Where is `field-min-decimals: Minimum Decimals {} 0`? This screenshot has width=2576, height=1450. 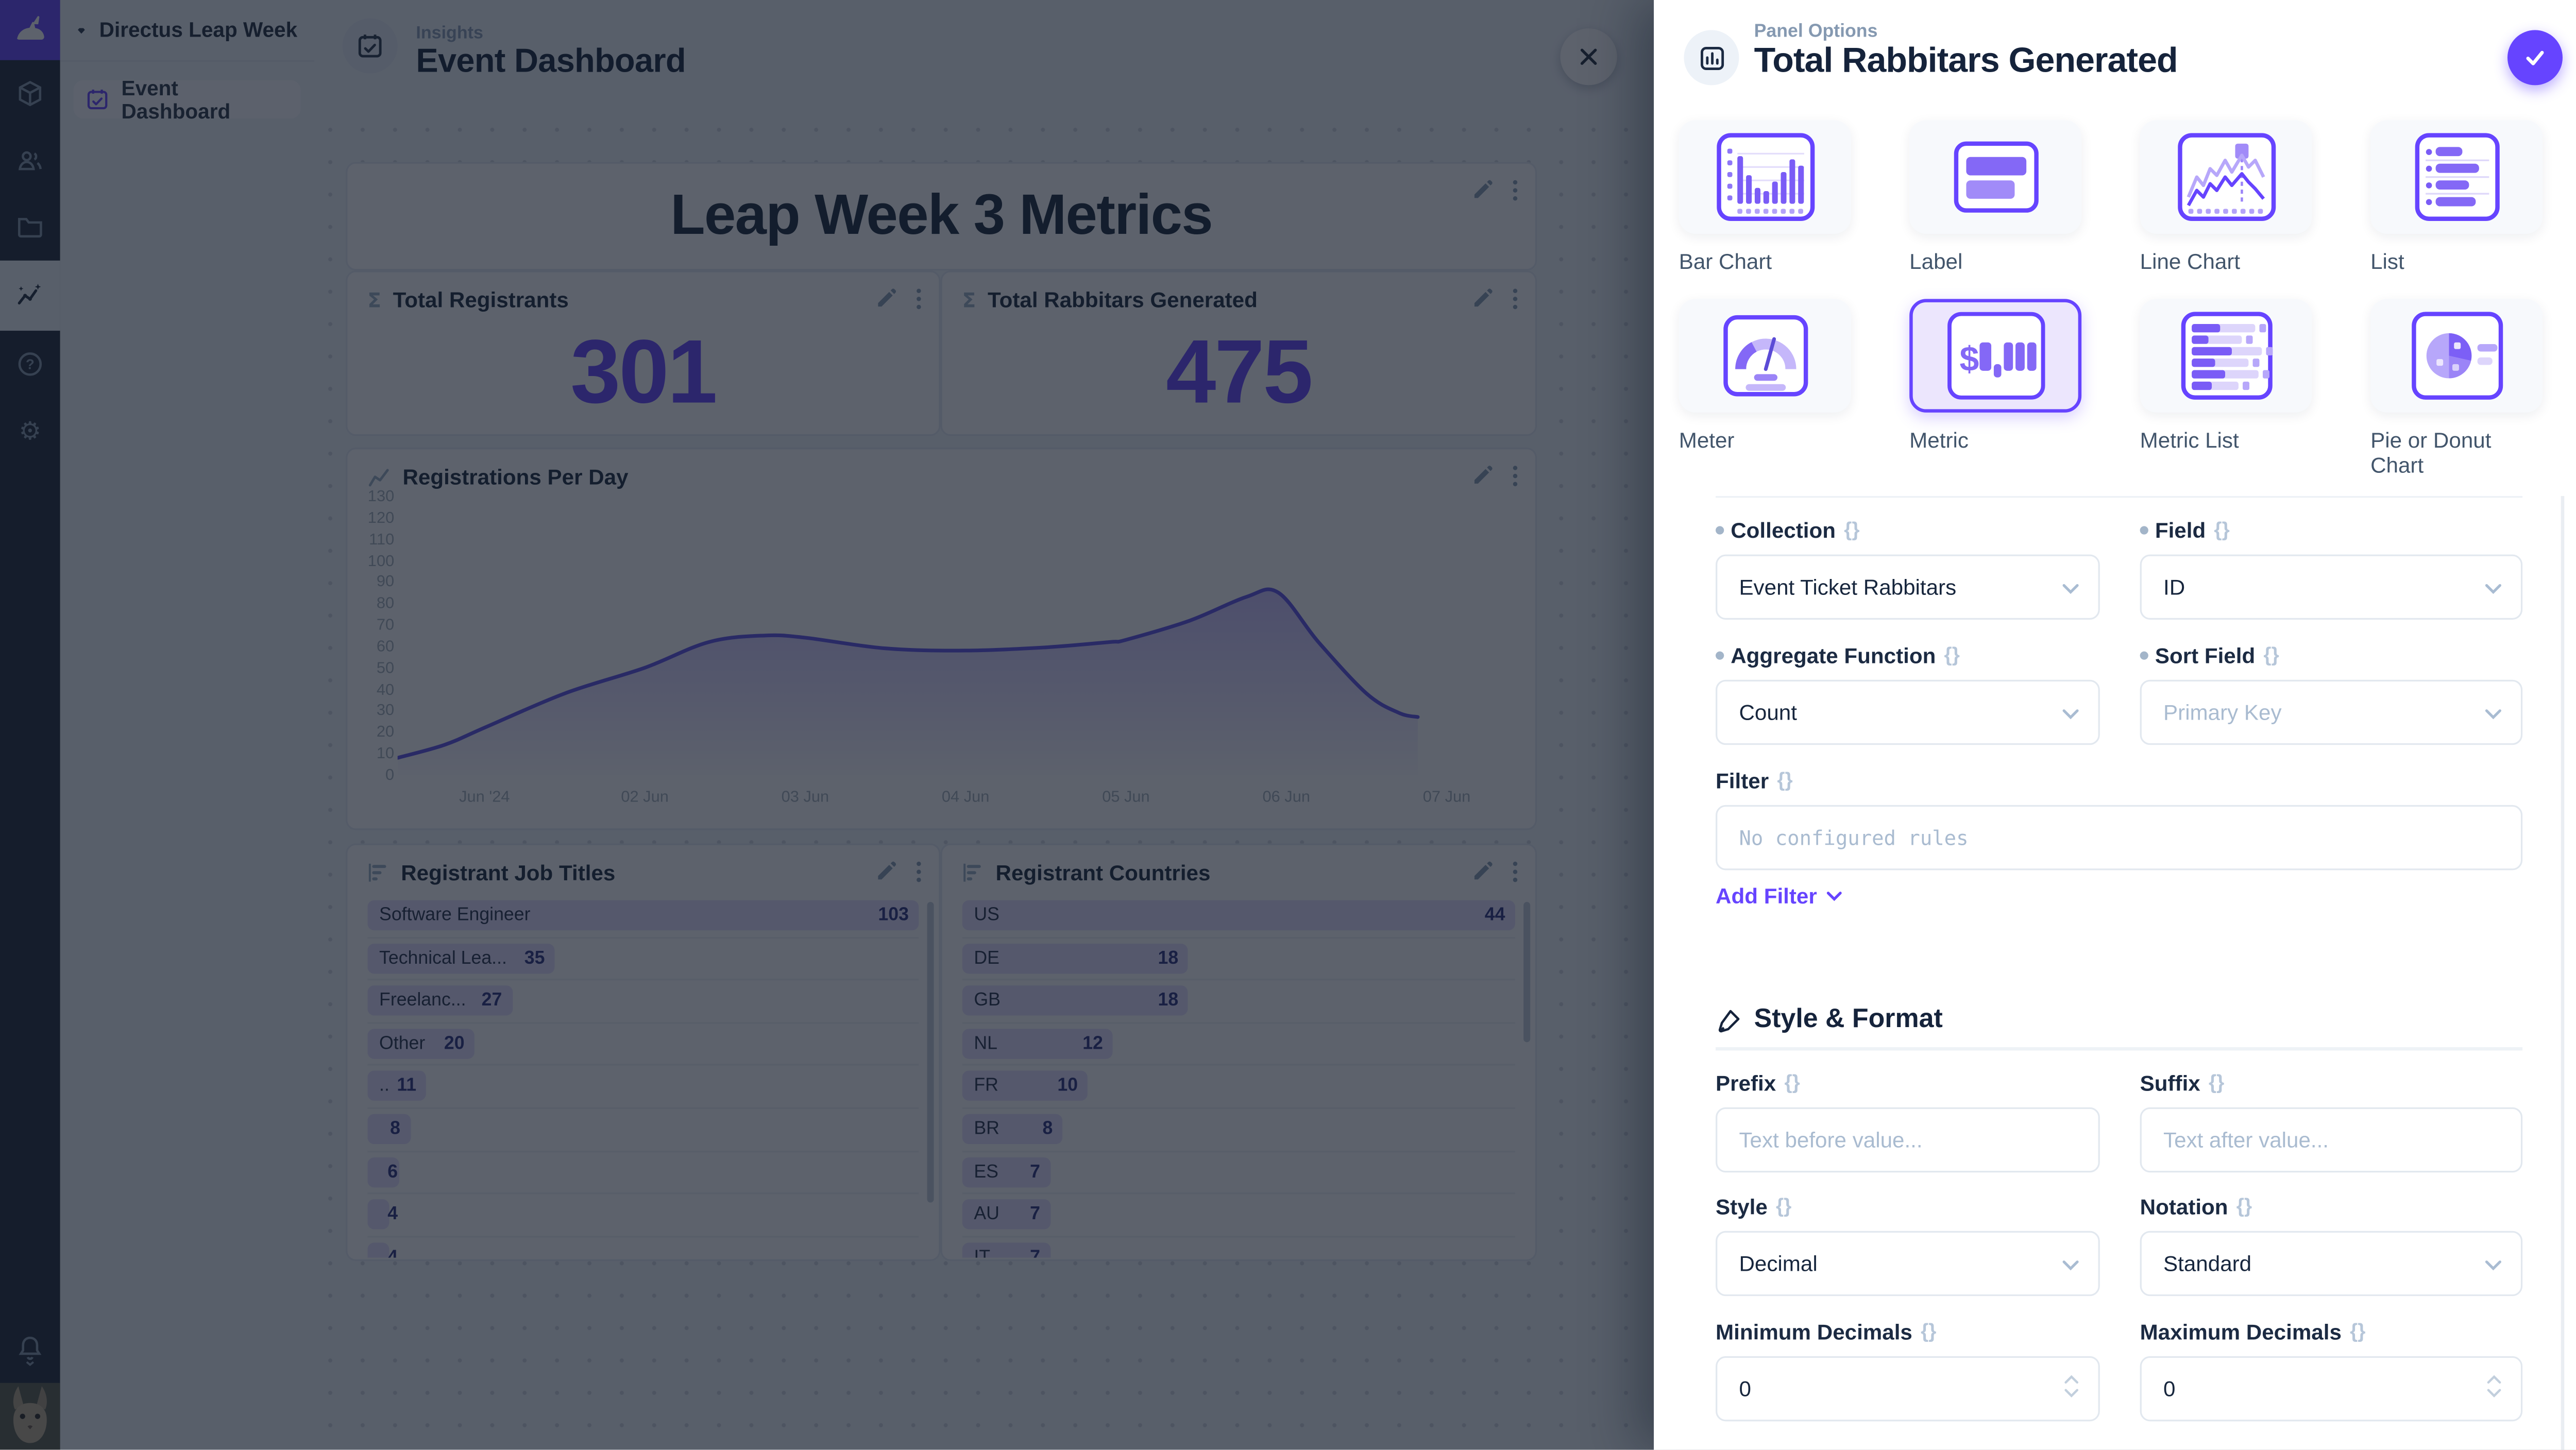
field-min-decimals: Minimum Decimals {} 0 is located at coordinates (1908, 1370).